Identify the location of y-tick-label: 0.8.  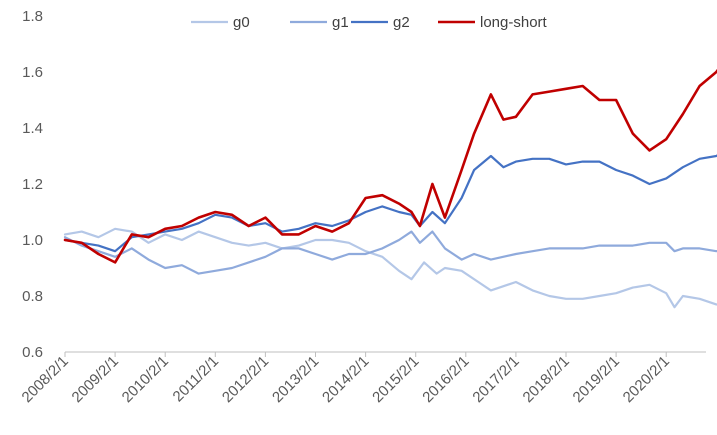
(32, 296).